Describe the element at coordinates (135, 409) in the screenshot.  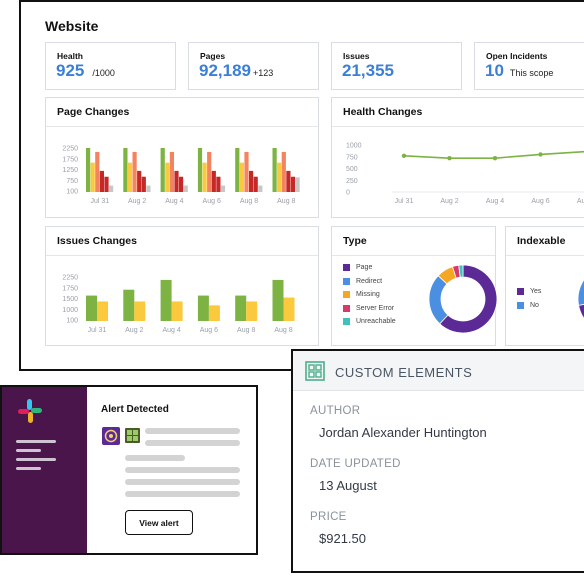
I see `alert-title: Alert Detected` at that location.